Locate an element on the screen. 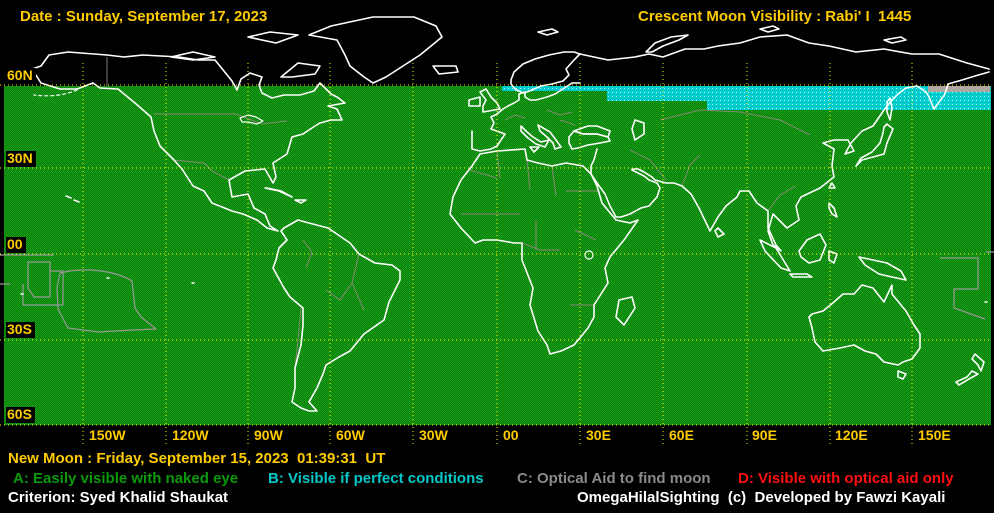 The image size is (994, 513). lon-label-30w: 30W is located at coordinates (433, 435).